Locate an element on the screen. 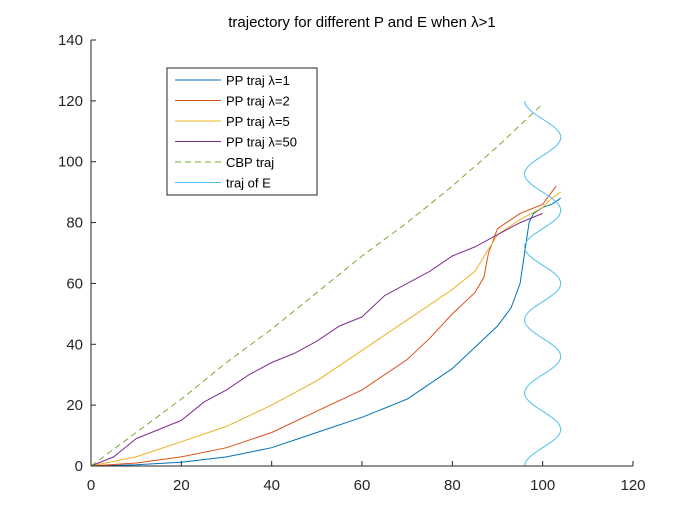 This screenshot has height=525, width=700. y-tick-label: 20 is located at coordinates (74, 405).